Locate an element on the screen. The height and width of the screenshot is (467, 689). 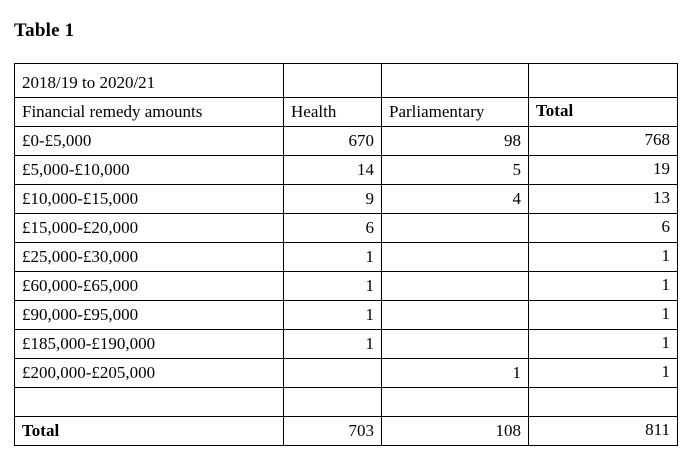
table-row: £15,000-£20,000 6 6 is located at coordinates (346, 228).